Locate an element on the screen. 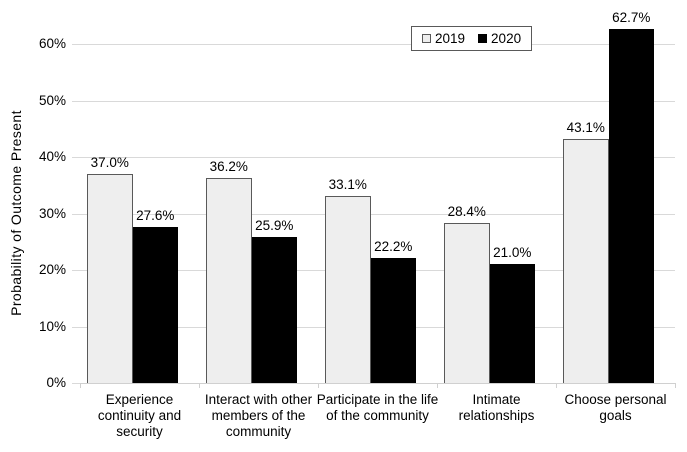  legend-label: 2019 is located at coordinates (450, 38).